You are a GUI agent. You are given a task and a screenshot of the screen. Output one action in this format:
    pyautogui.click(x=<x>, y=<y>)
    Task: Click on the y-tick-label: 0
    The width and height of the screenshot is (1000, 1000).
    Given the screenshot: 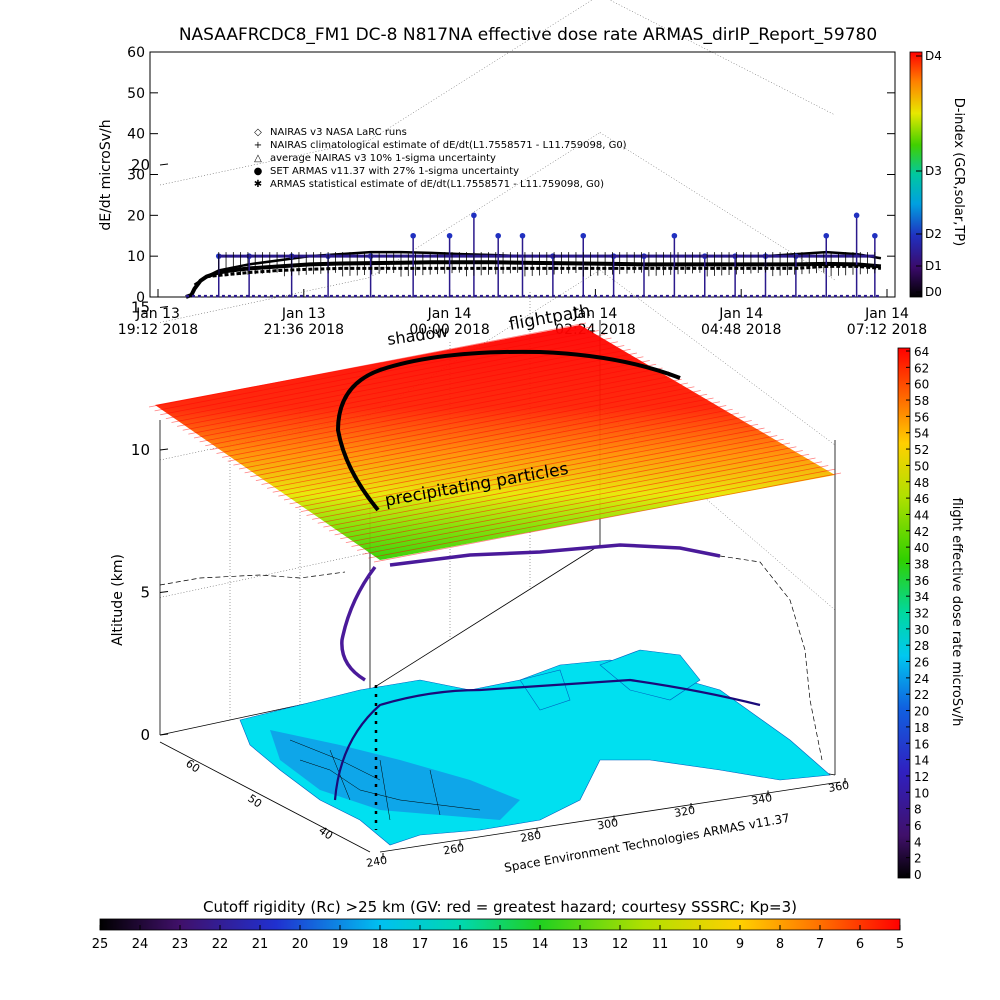 What is the action you would take?
    pyautogui.click(x=140, y=298)
    